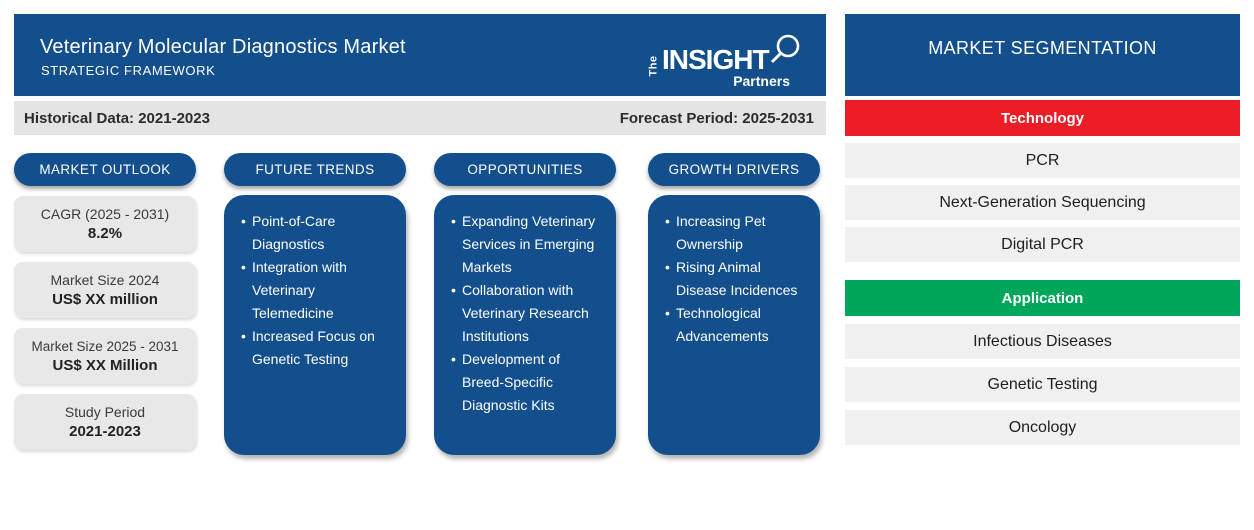 Image resolution: width=1254 pixels, height=530 pixels. I want to click on segment-item-infectious-diseases: Infectious Diseases, so click(1042, 341).